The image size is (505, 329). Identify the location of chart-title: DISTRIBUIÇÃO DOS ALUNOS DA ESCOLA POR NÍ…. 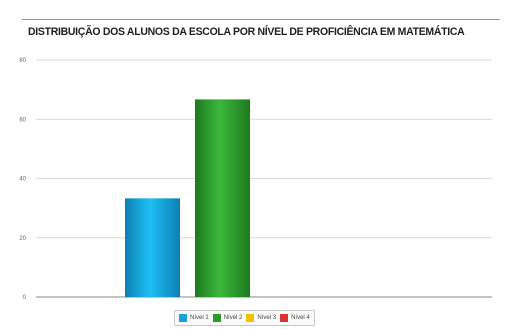
(246, 32).